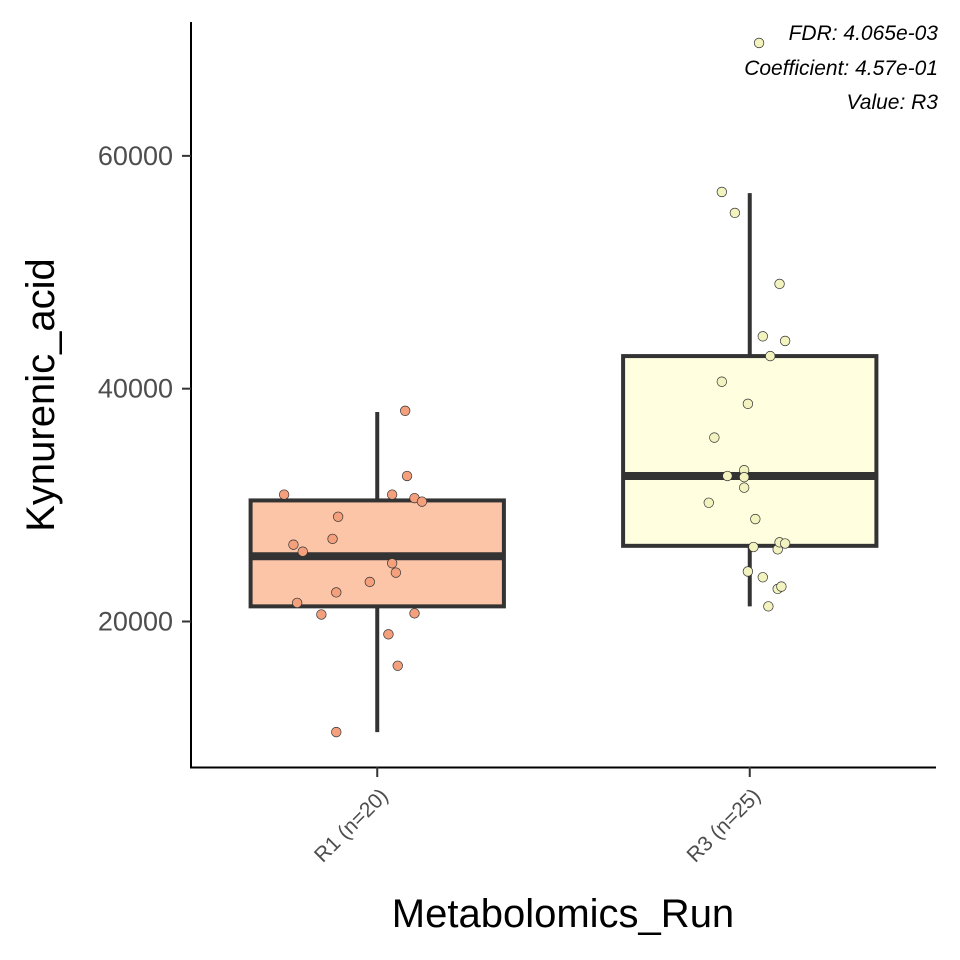 The width and height of the screenshot is (960, 960). Describe the element at coordinates (563, 914) in the screenshot. I see `x-axis-title: Metabolomics_Run` at that location.